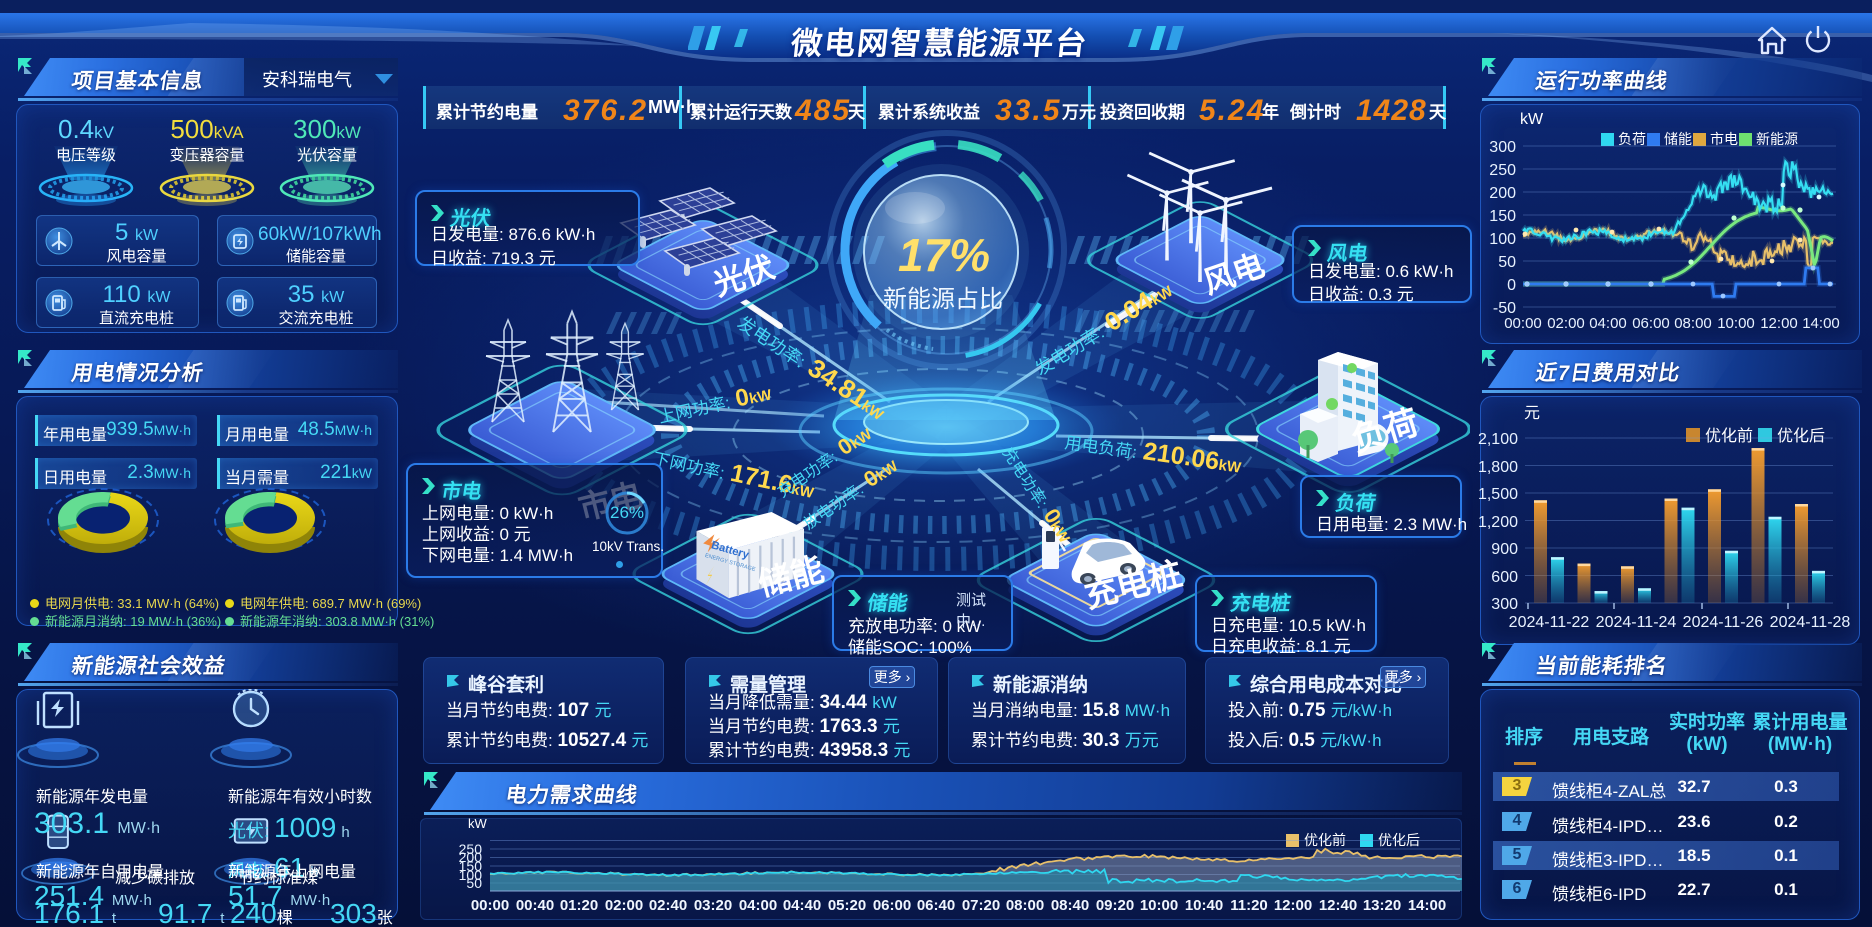 The width and height of the screenshot is (1872, 927). Describe the element at coordinates (1632, 139) in the screenshot. I see `svg-text: 负荷` at that location.